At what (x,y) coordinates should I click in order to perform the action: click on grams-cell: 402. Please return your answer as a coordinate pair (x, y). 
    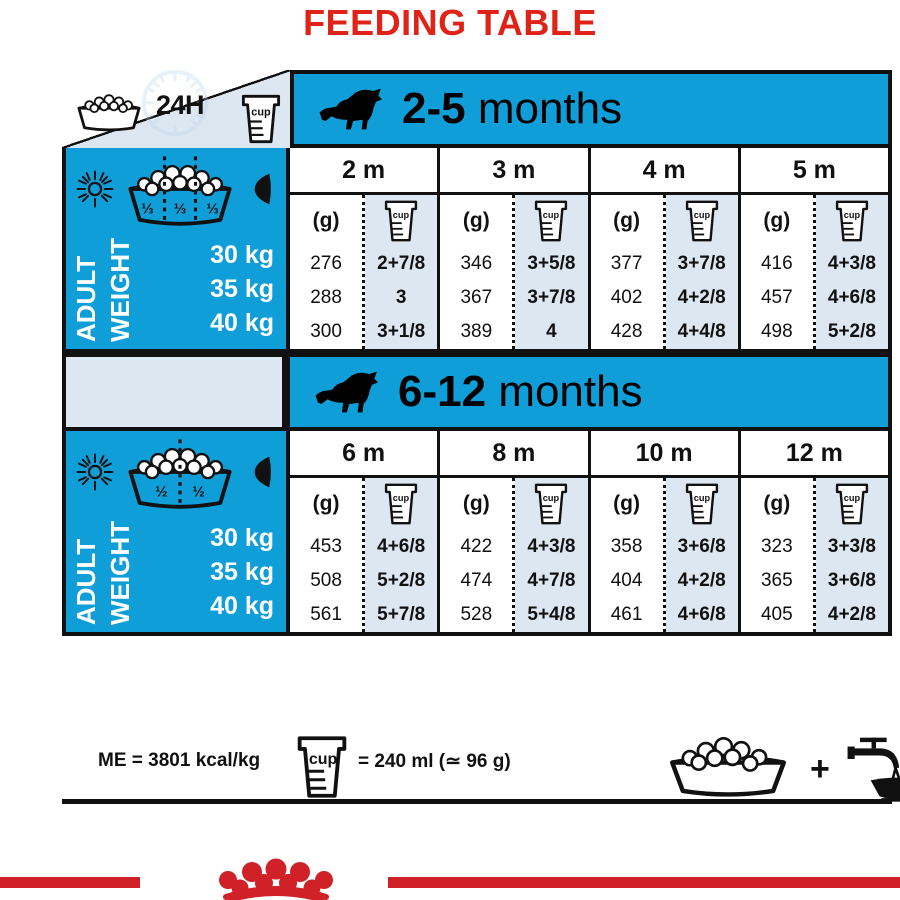
    Looking at the image, I should click on (626, 297).